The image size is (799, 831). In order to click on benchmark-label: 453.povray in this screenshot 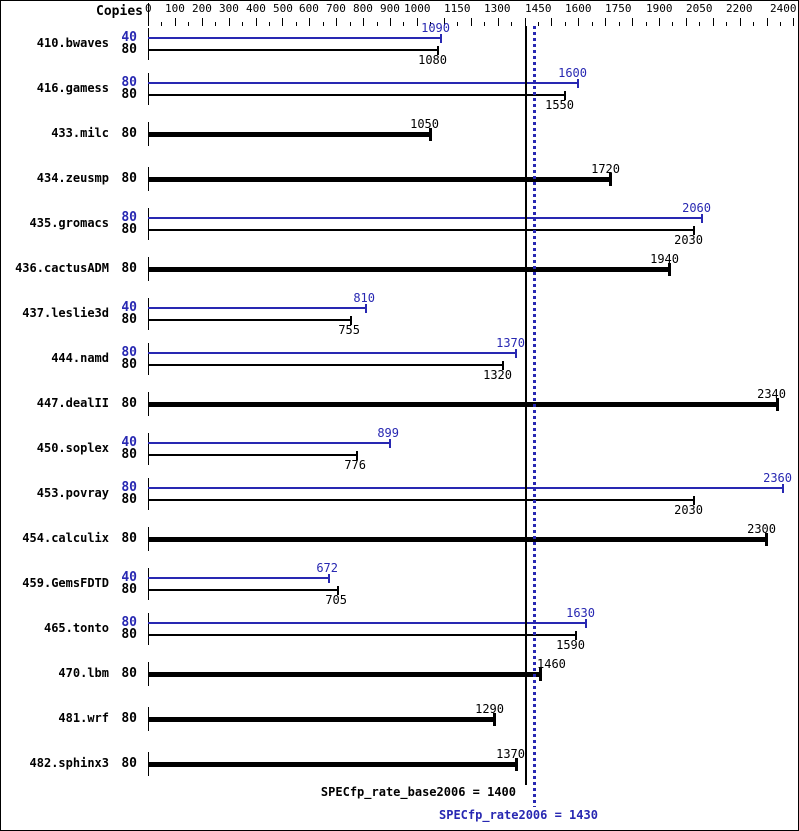, I will do `click(72, 493)`.